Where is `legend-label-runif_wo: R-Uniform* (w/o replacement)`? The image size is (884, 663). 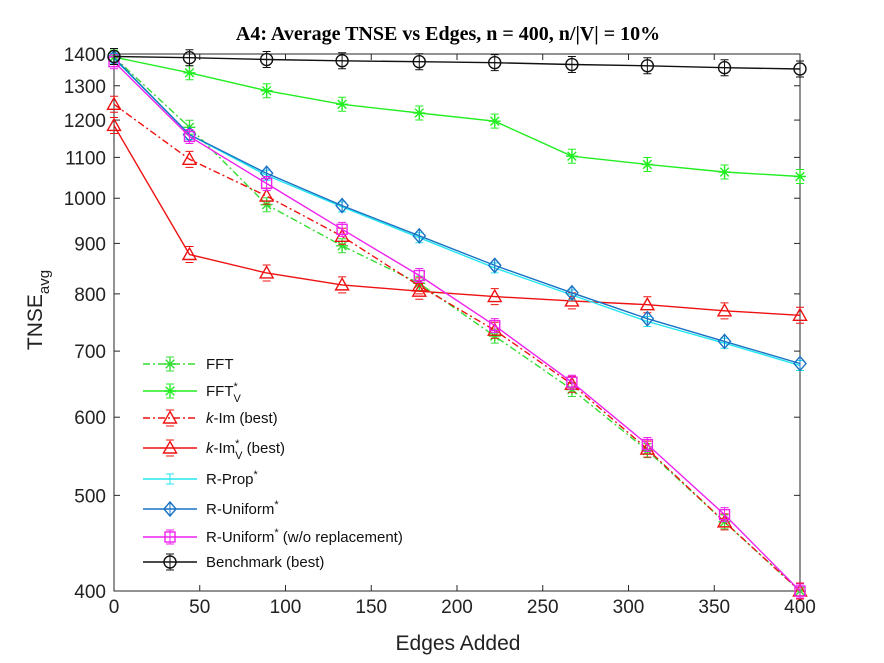 legend-label-runif_wo: R-Uniform* (w/o replacement) is located at coordinates (304, 536).